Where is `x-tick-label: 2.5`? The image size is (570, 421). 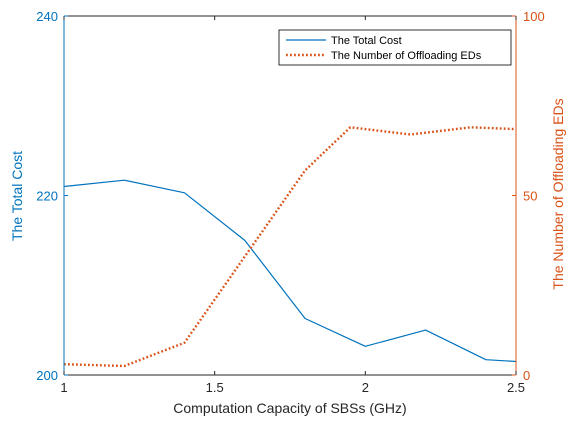
x-tick-label: 2.5 is located at coordinates (516, 387).